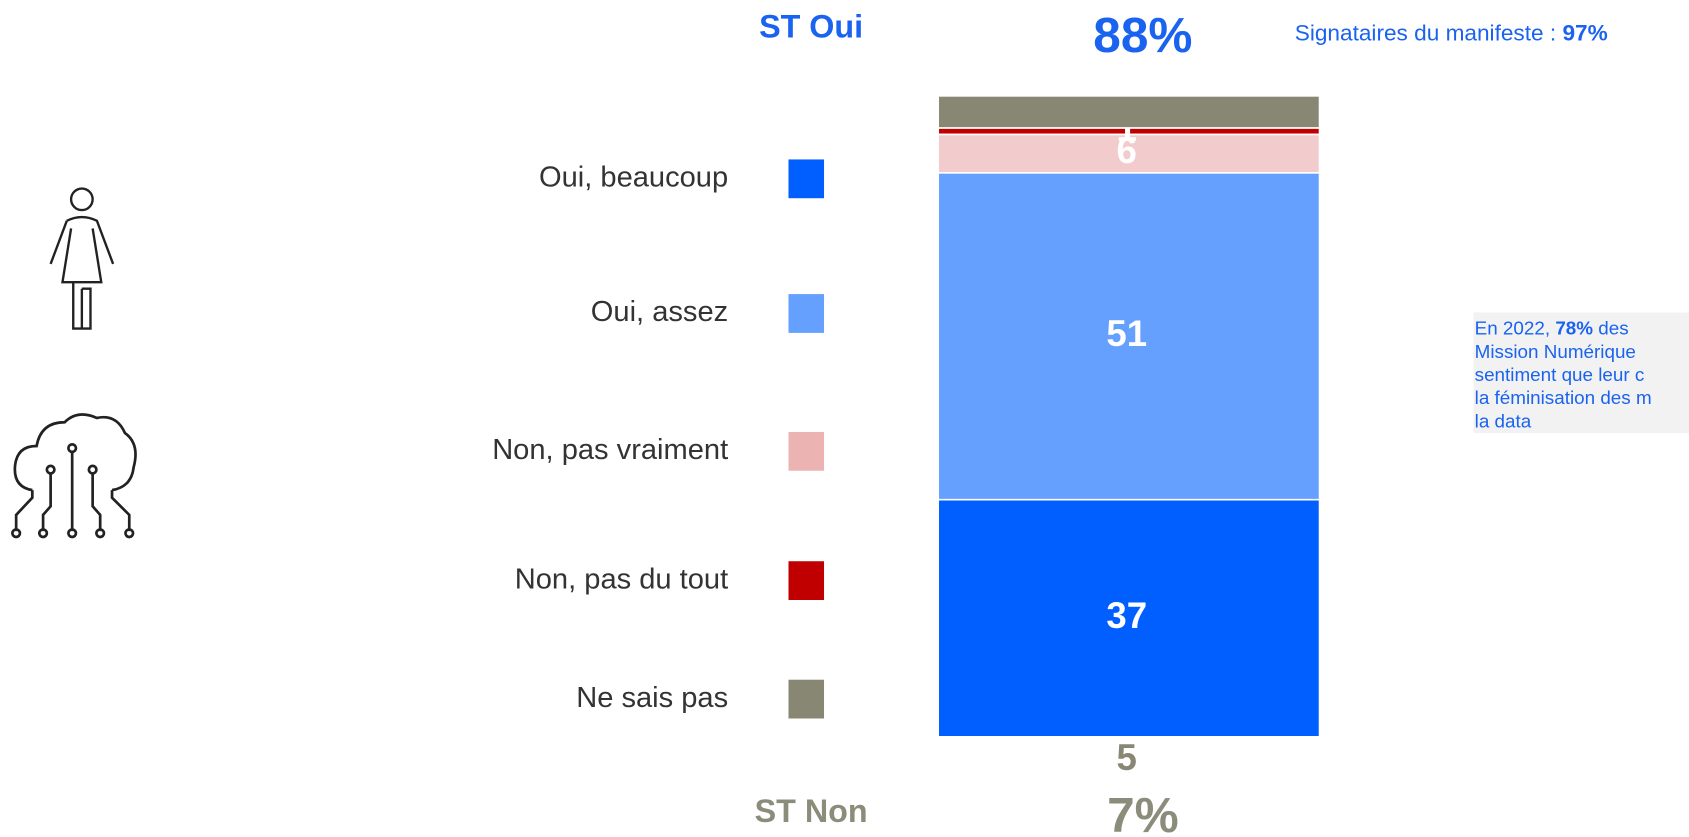  I want to click on data-label: 6, so click(1127, 150).